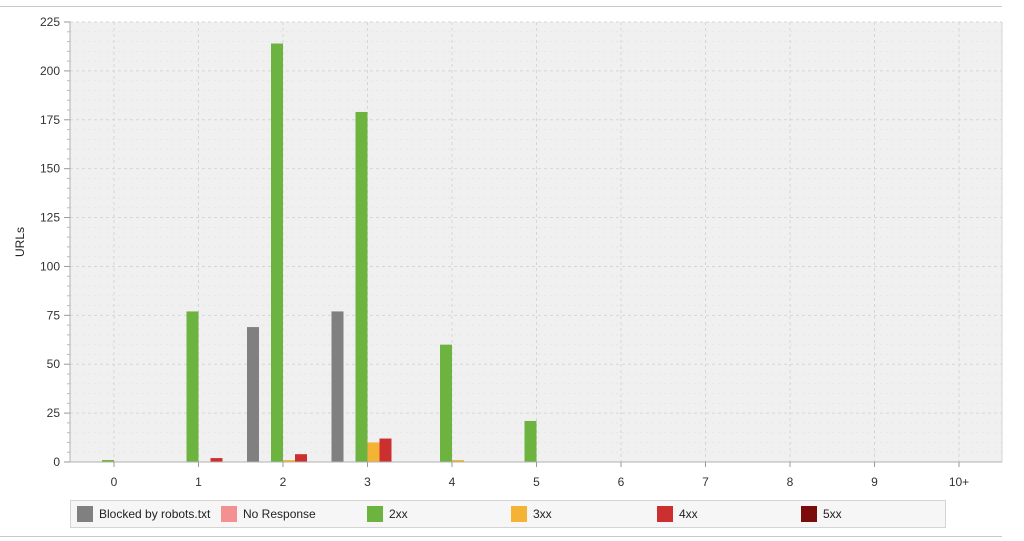  I want to click on legend-label: No Response, so click(279, 514).